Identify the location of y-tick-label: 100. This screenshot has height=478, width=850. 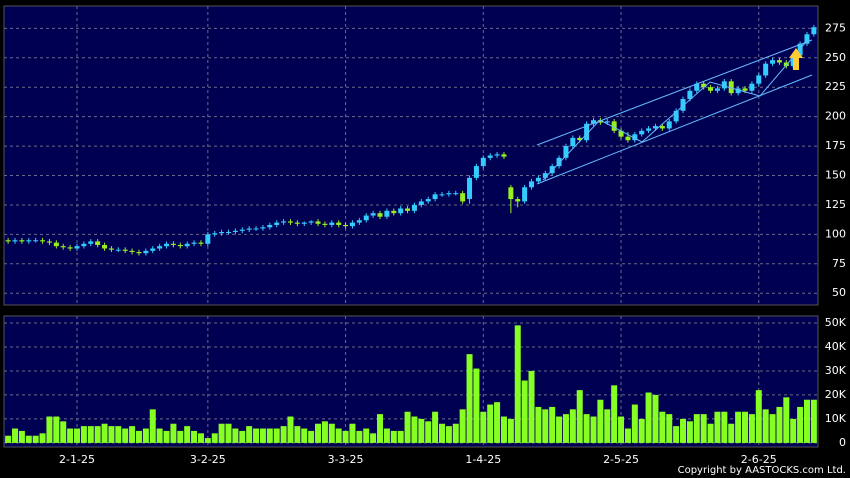
(835, 233).